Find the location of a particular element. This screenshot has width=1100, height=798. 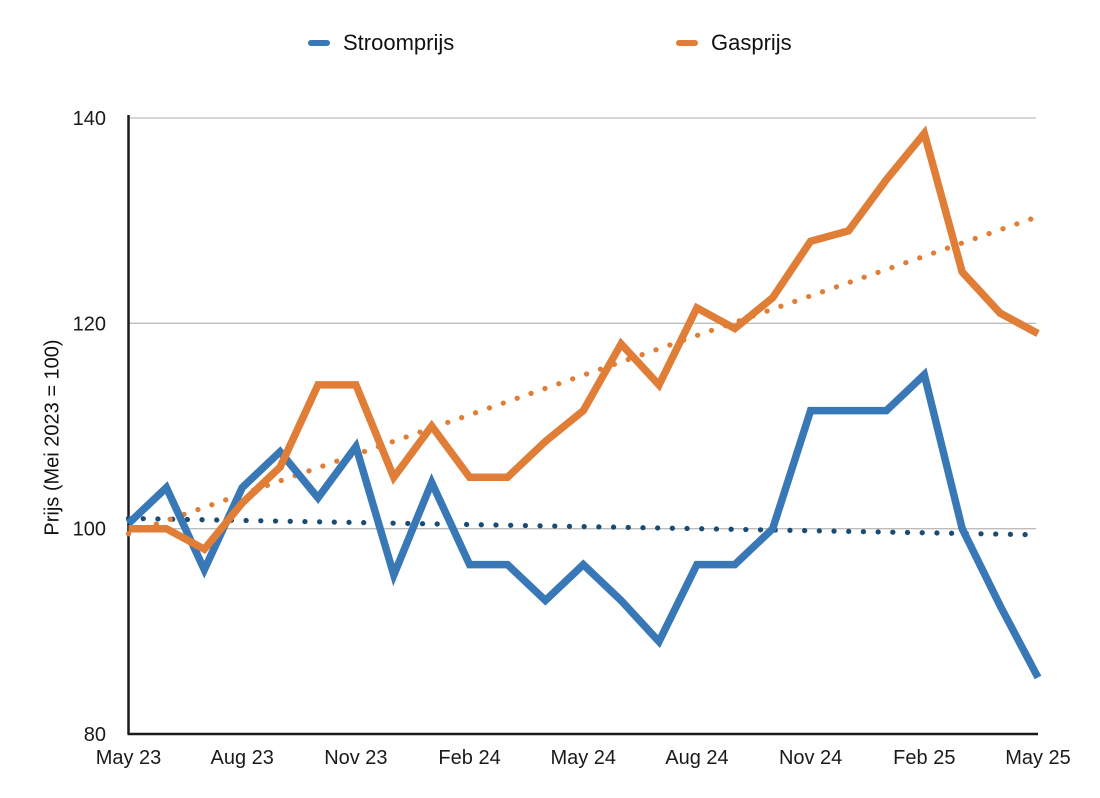

y-tick-label: 100 is located at coordinates (89, 530).